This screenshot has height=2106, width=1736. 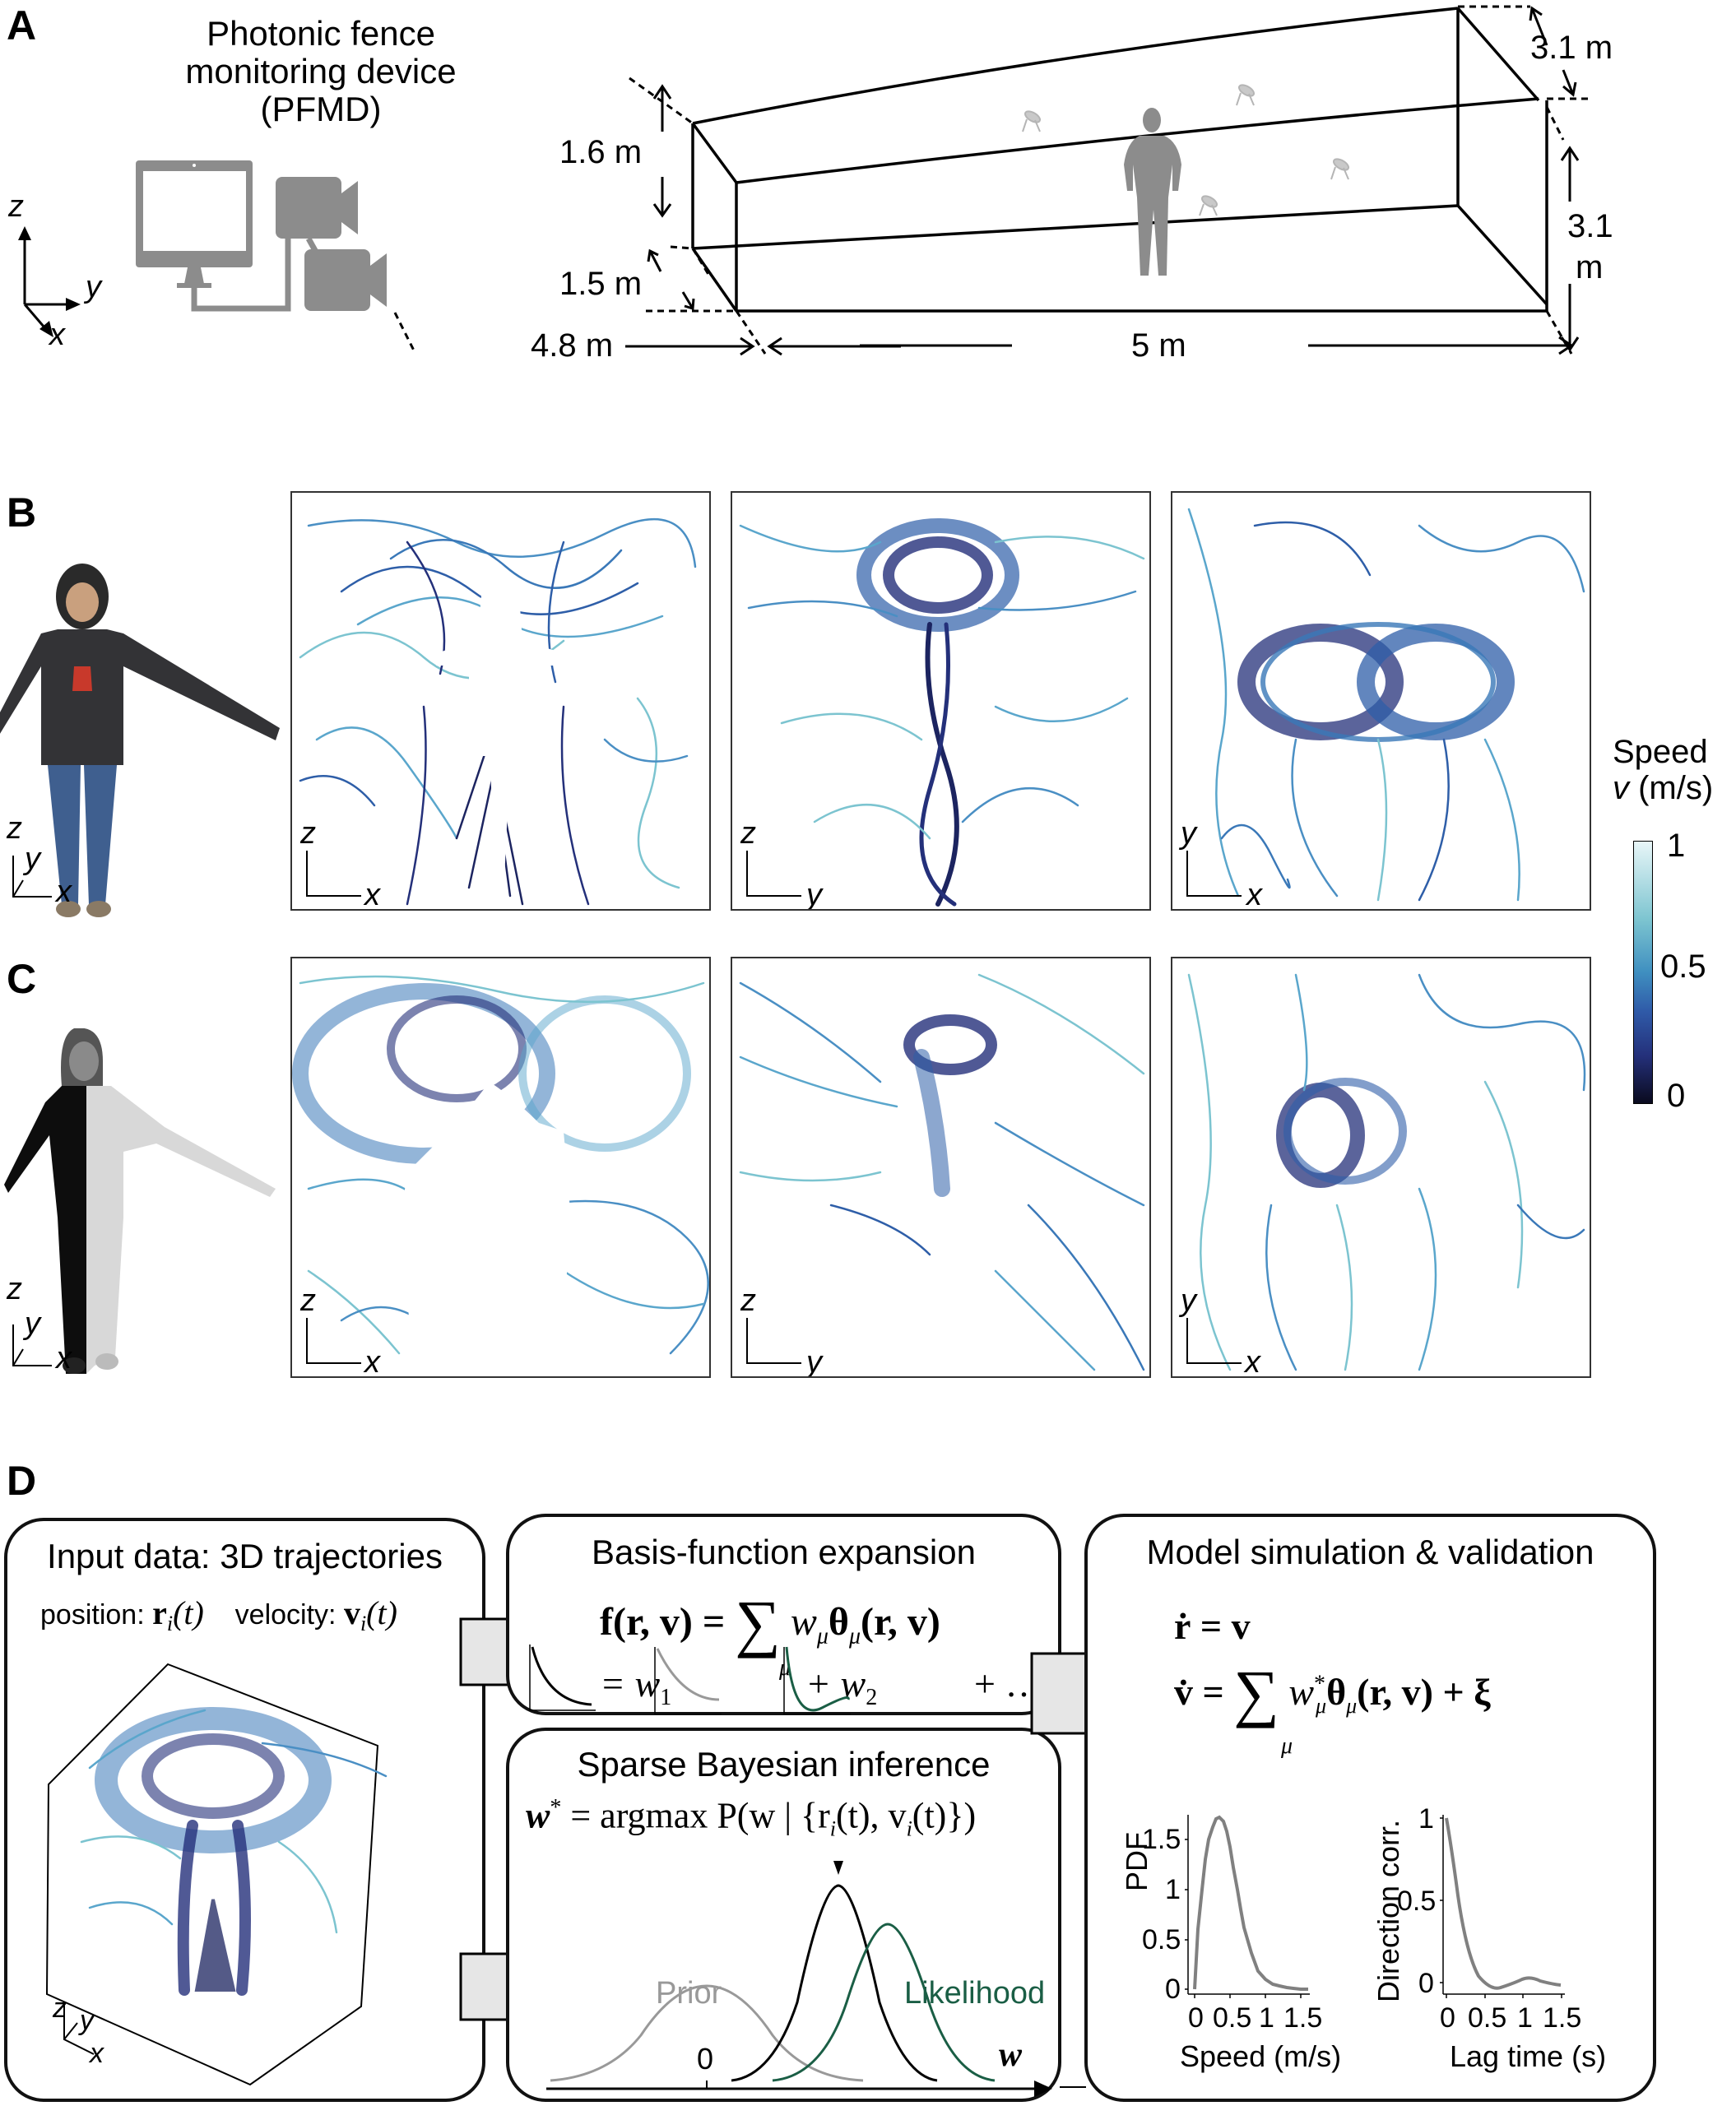 What do you see at coordinates (1173, 1989) in the screenshot?
I see `pdf-ytick-0: 0` at bounding box center [1173, 1989].